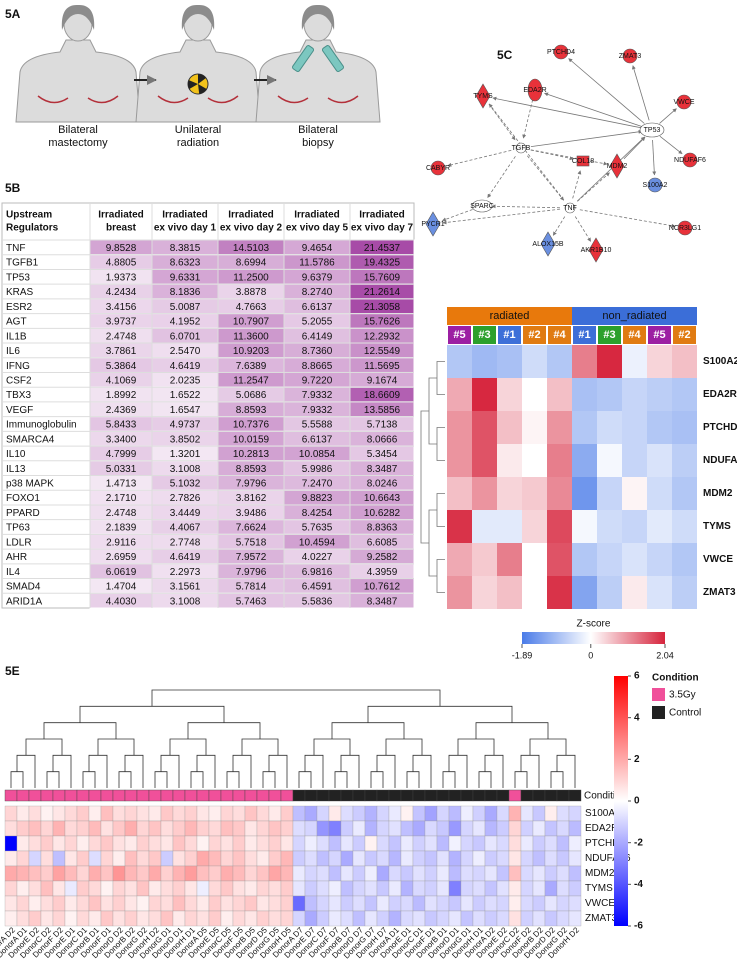 The height and width of the screenshot is (959, 737). I want to click on table-cell-text: 5.7463, so click(251, 601).